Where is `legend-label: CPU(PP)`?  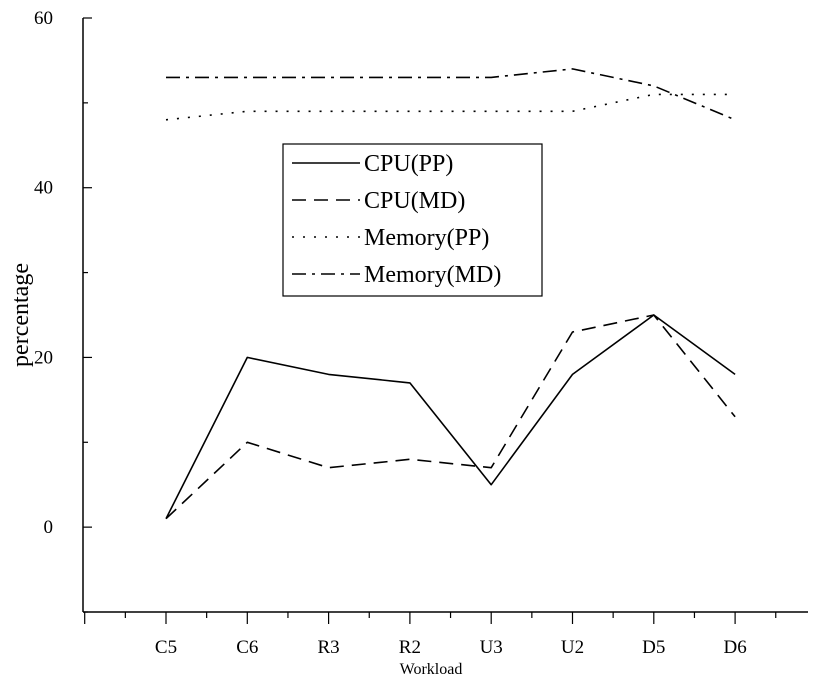 legend-label: CPU(PP) is located at coordinates (408, 164).